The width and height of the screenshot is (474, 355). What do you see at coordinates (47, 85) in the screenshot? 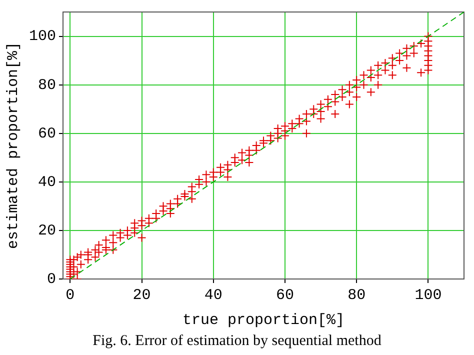
I see `y-tick-label: 80` at bounding box center [47, 85].